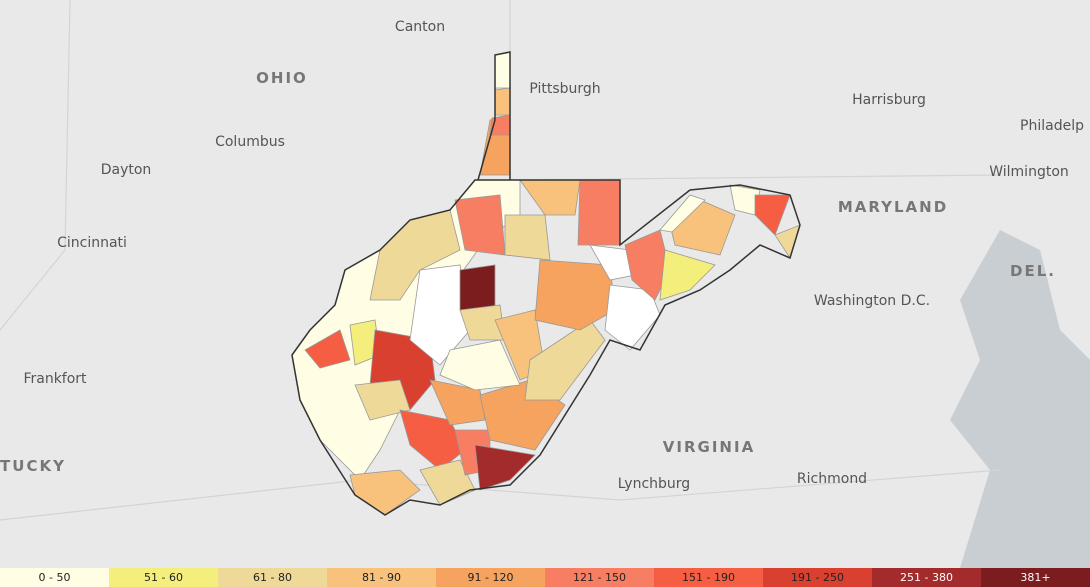 The width and height of the screenshot is (1090, 587). I want to click on region-label: TUCKY, so click(33, 466).